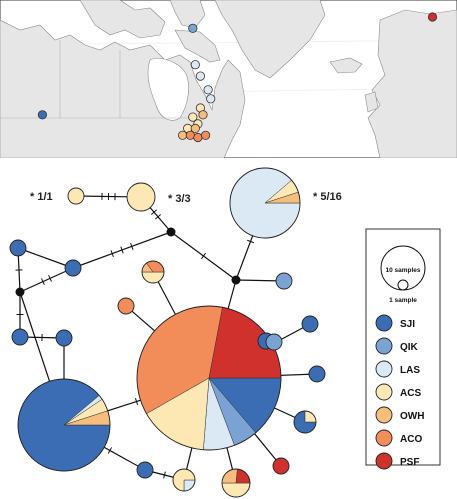  I want to click on median-vector-m3, so click(20, 292).